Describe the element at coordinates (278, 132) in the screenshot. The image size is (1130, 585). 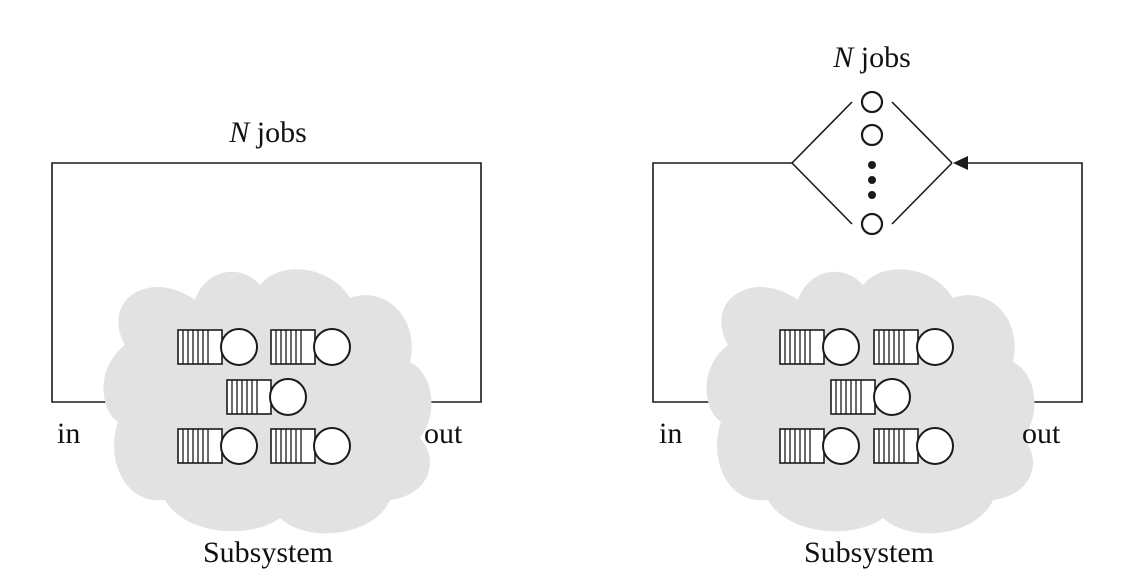
I see `left-jobs-text: jobs` at that location.